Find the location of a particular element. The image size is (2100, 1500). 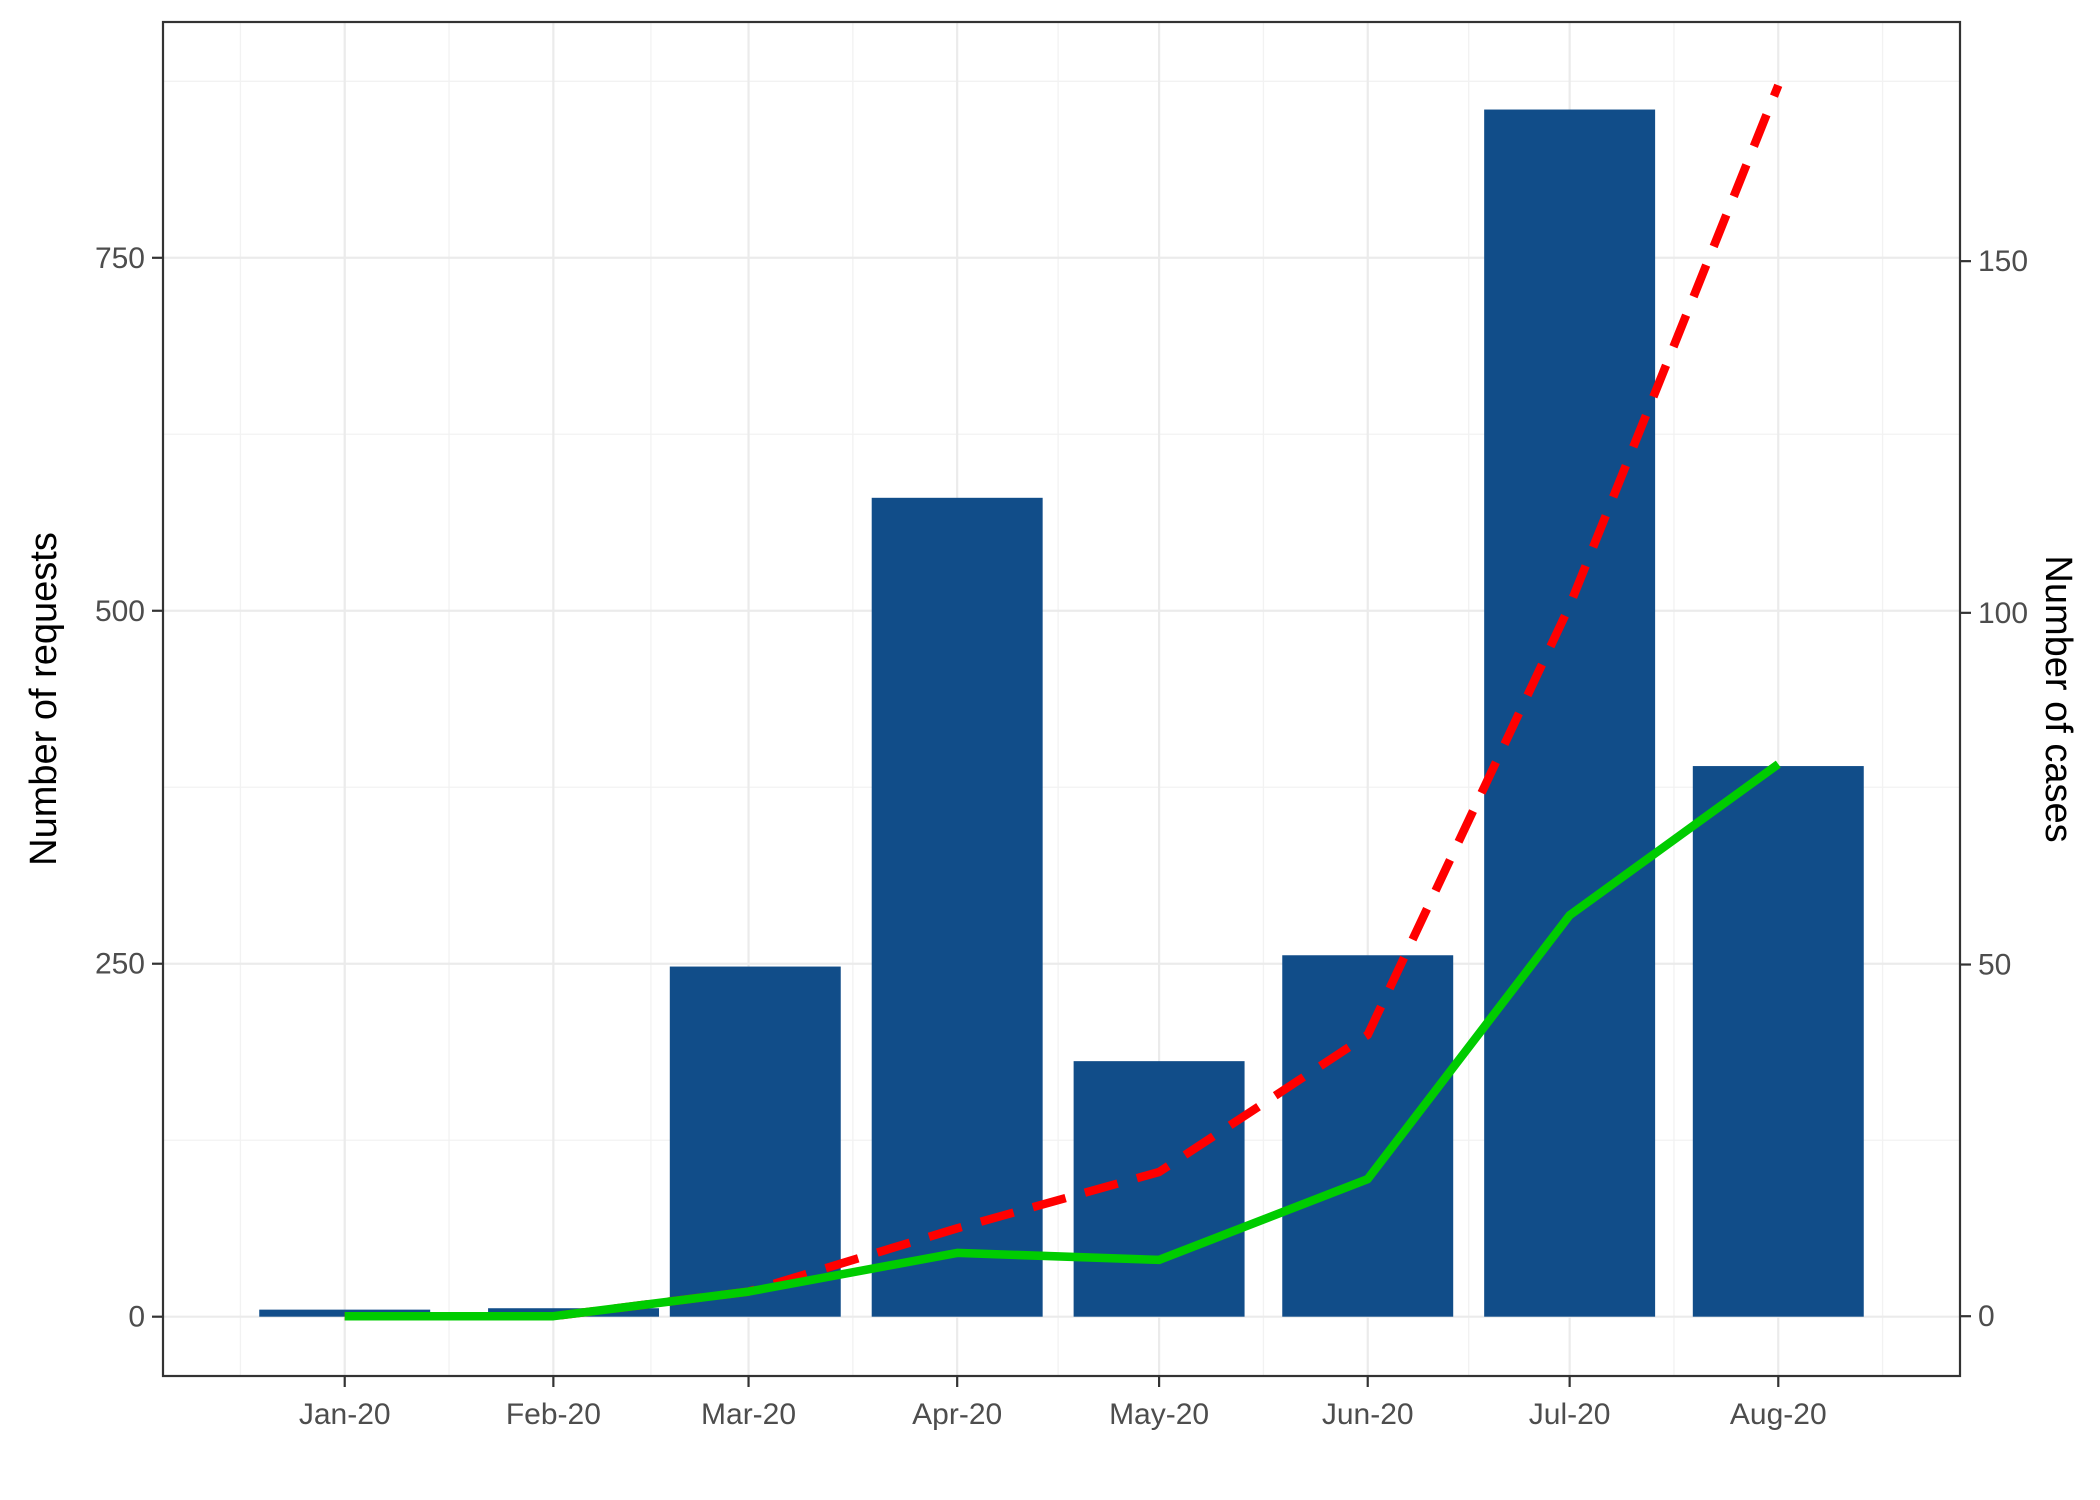

y-tick-label-right: 50 is located at coordinates (1994, 965).